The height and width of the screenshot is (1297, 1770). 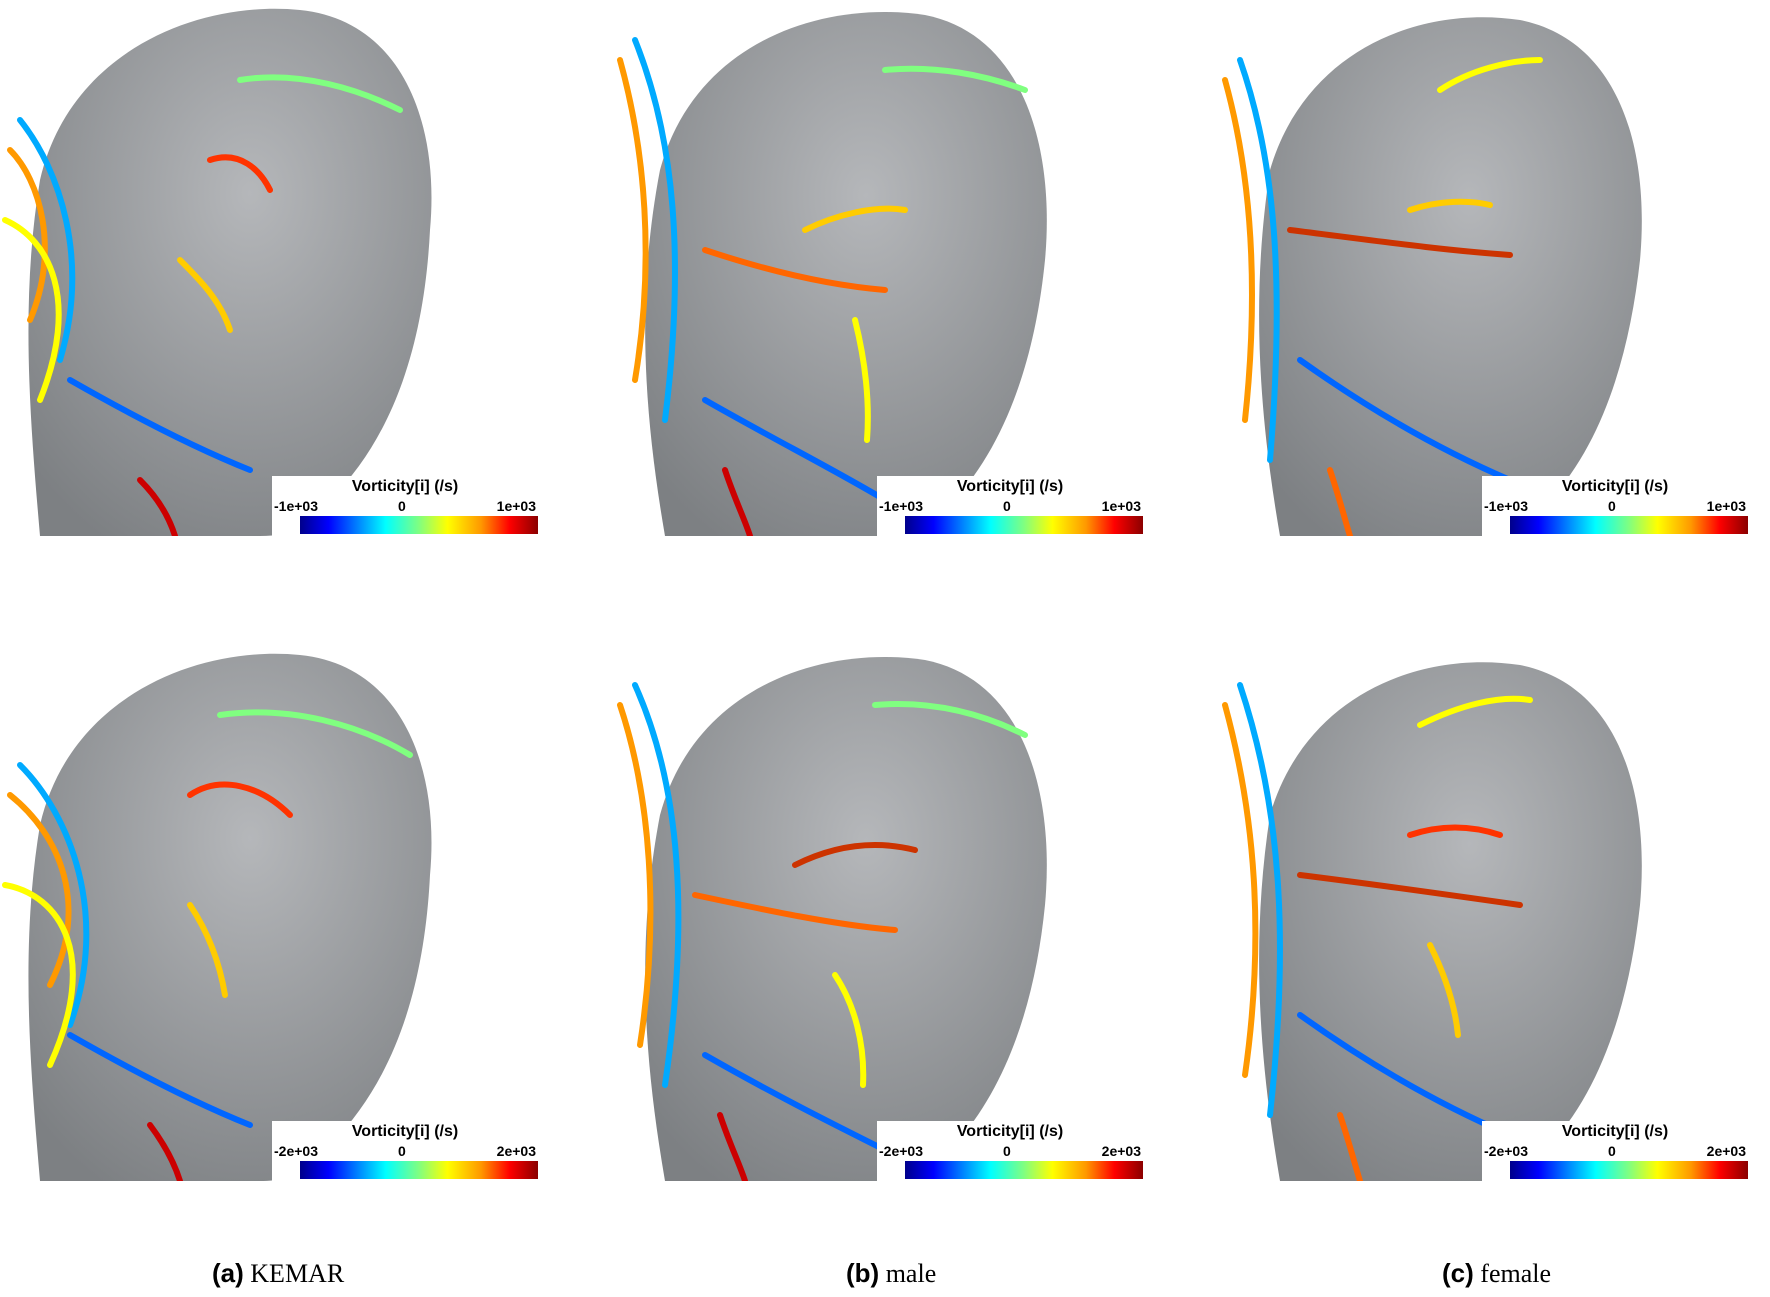 I want to click on panel-female-row1: Vorticity[i] (/s) -1e+03 0 1e+03, so click(x=1479, y=268).